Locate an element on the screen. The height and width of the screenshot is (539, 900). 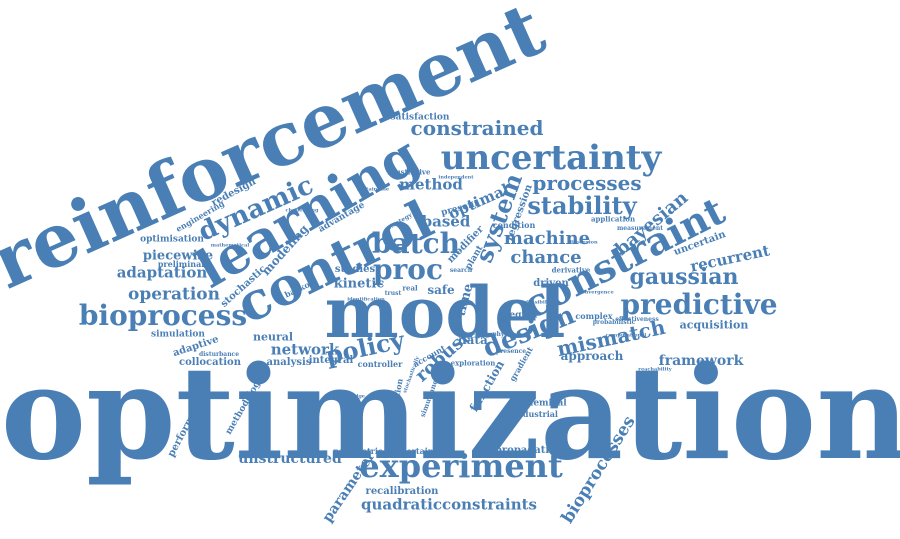
cloud-word: application is located at coordinates (613, 219).